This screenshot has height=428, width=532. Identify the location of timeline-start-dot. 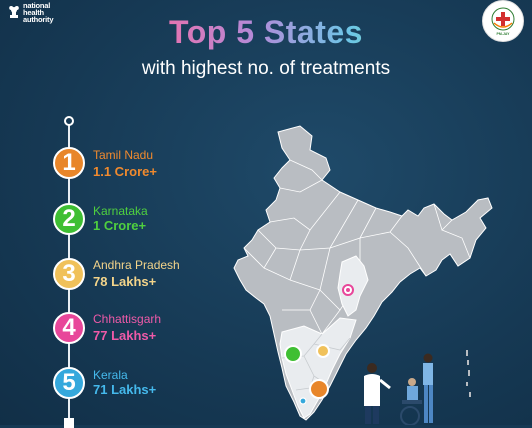
(69, 121).